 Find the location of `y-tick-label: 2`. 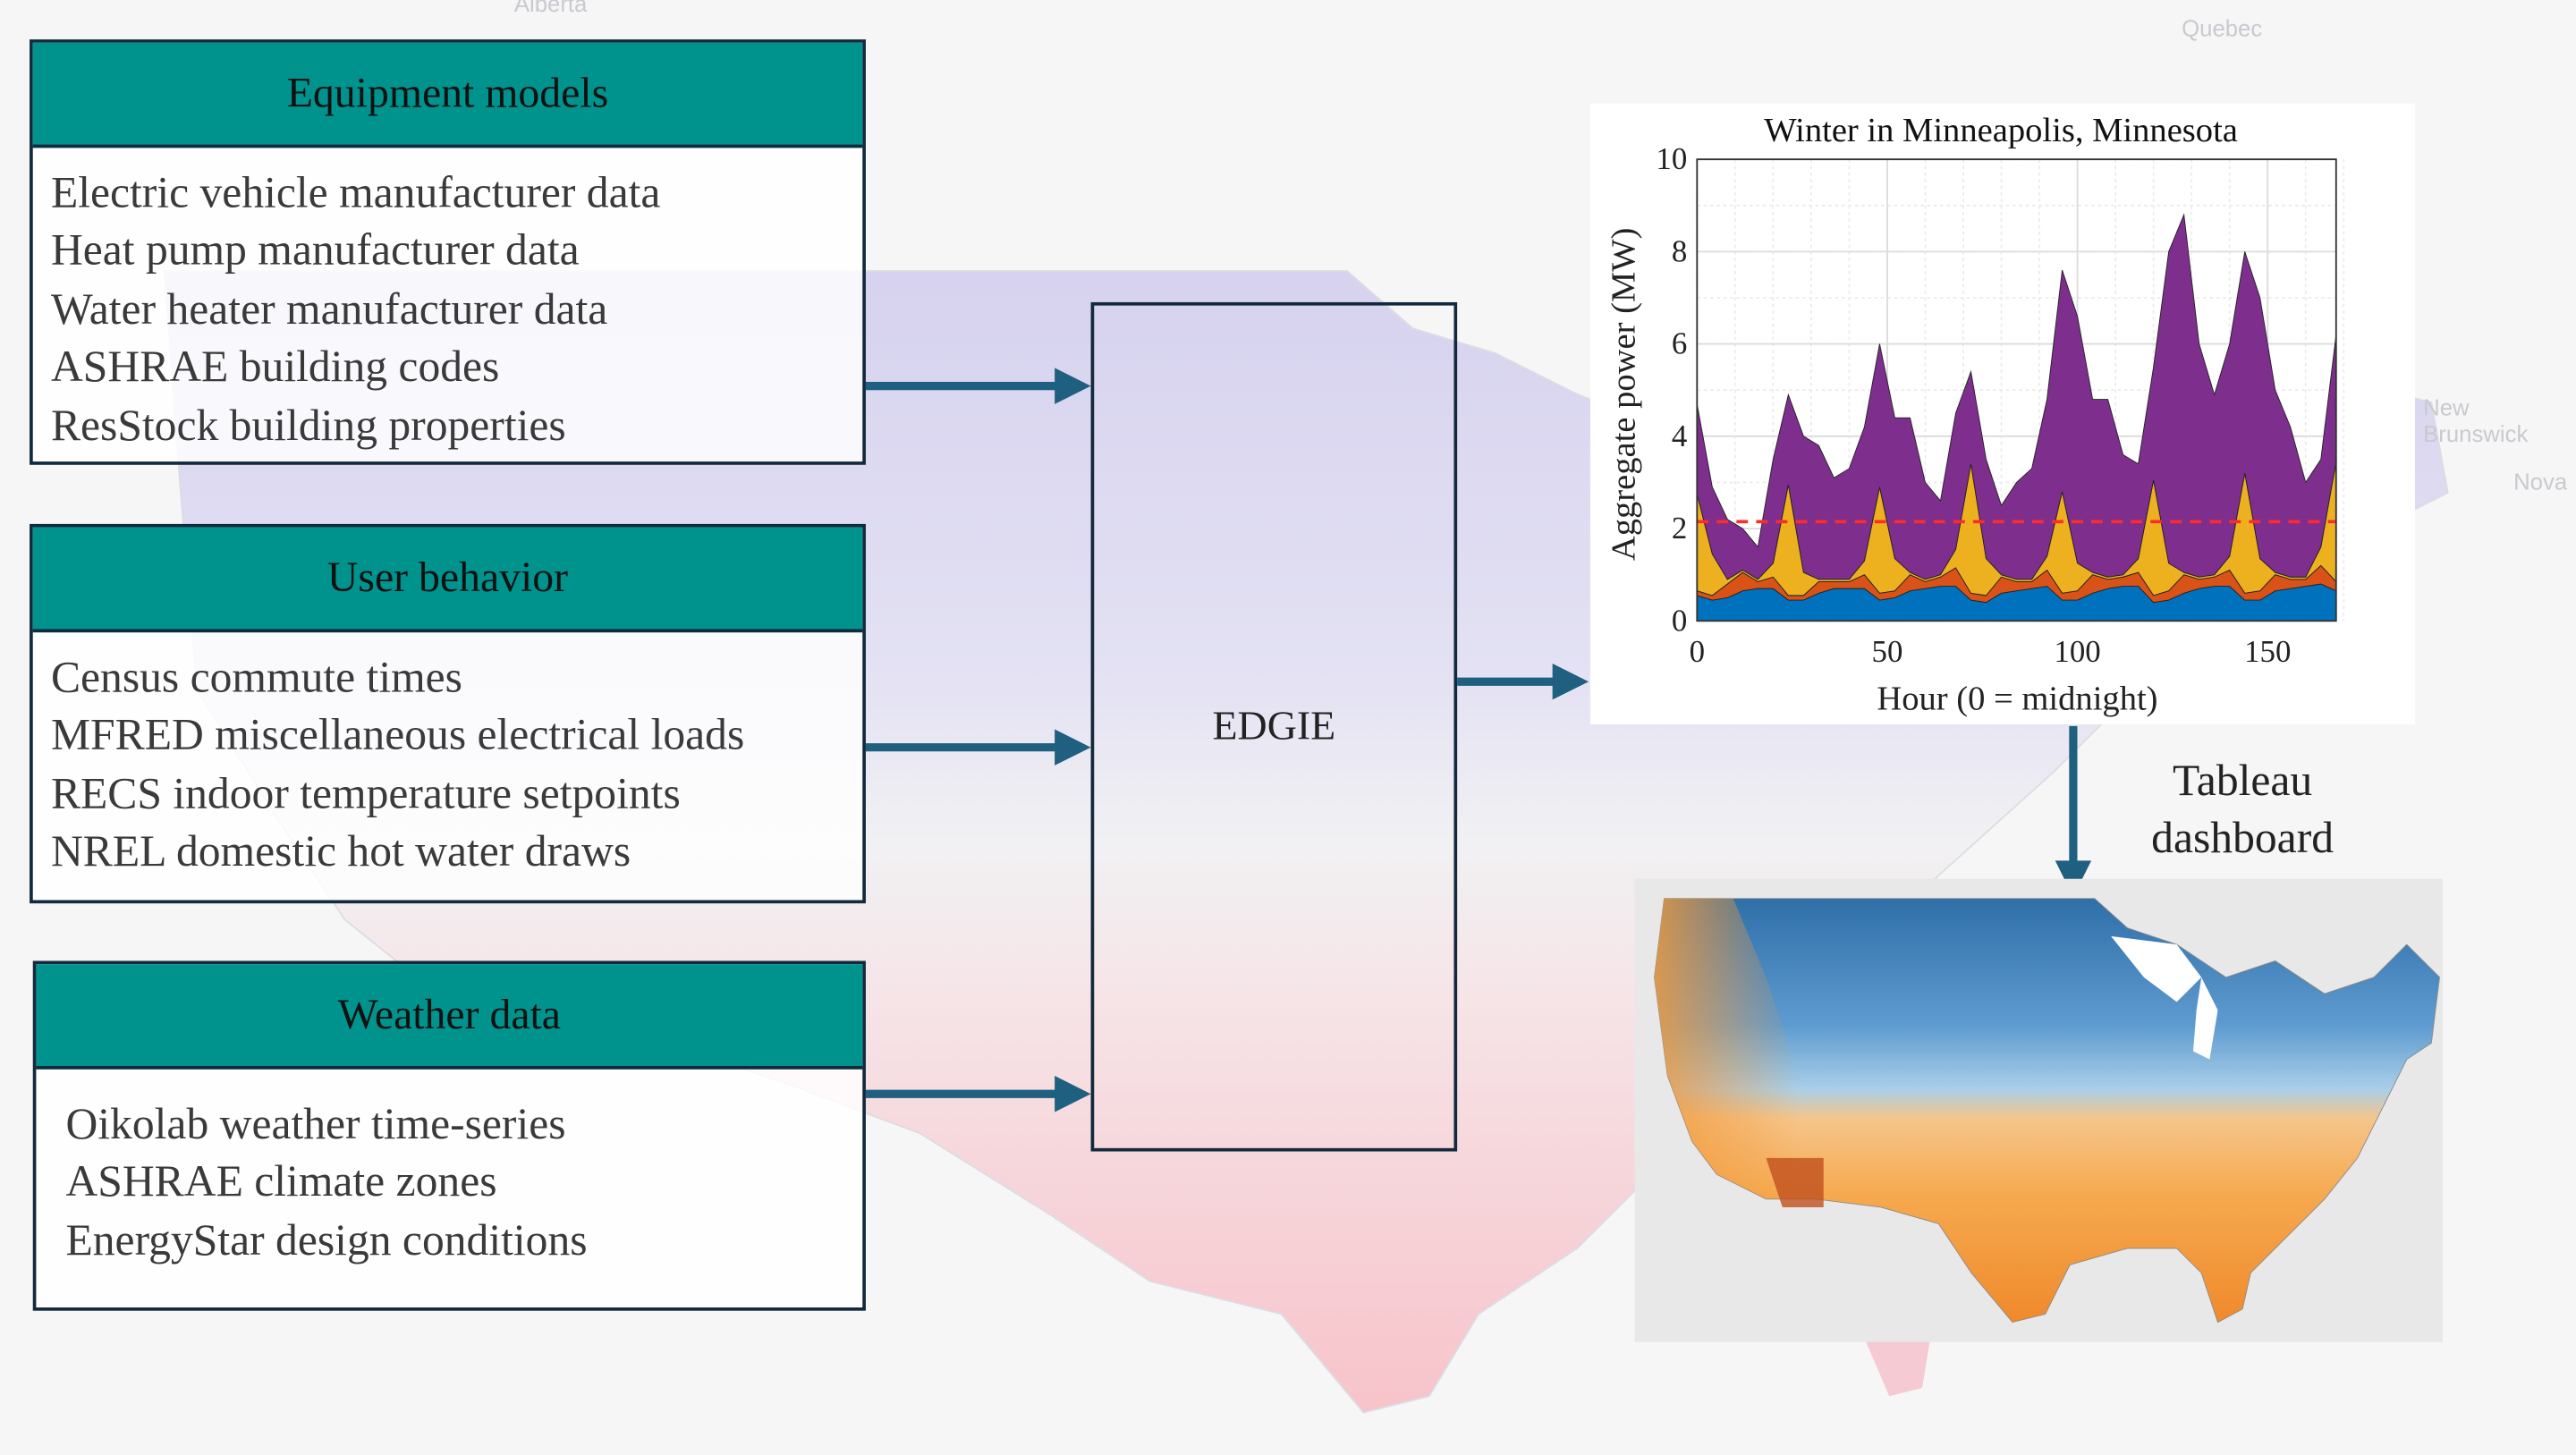

y-tick-label: 2 is located at coordinates (1679, 528).